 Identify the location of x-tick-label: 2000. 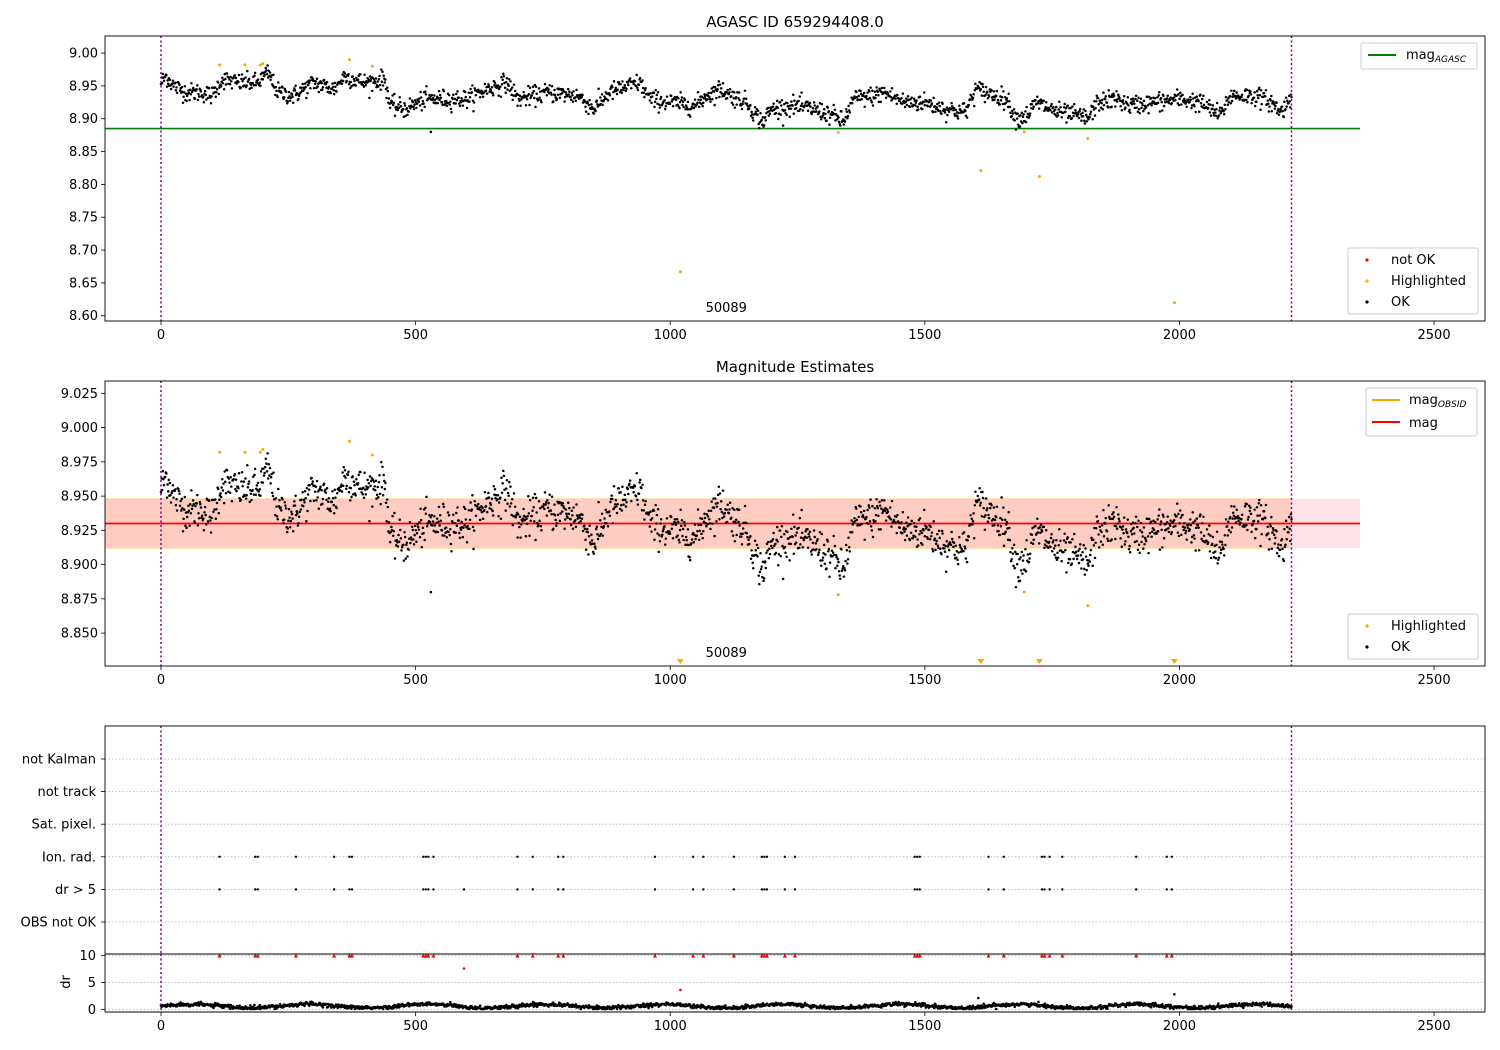
(1179, 680).